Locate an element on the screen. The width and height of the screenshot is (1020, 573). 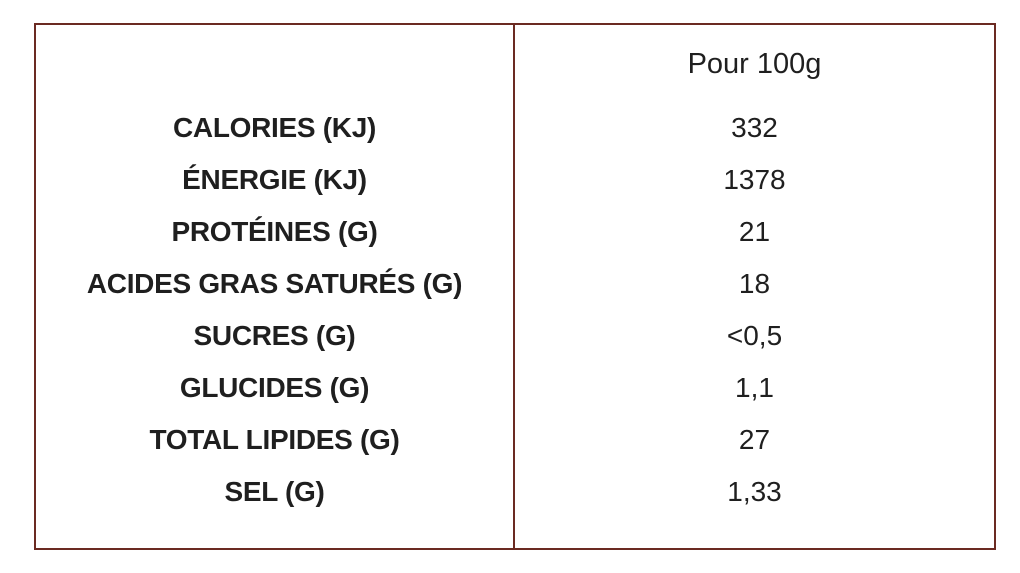
row-label-sucres: SUCRES (G) is located at coordinates (274, 335).